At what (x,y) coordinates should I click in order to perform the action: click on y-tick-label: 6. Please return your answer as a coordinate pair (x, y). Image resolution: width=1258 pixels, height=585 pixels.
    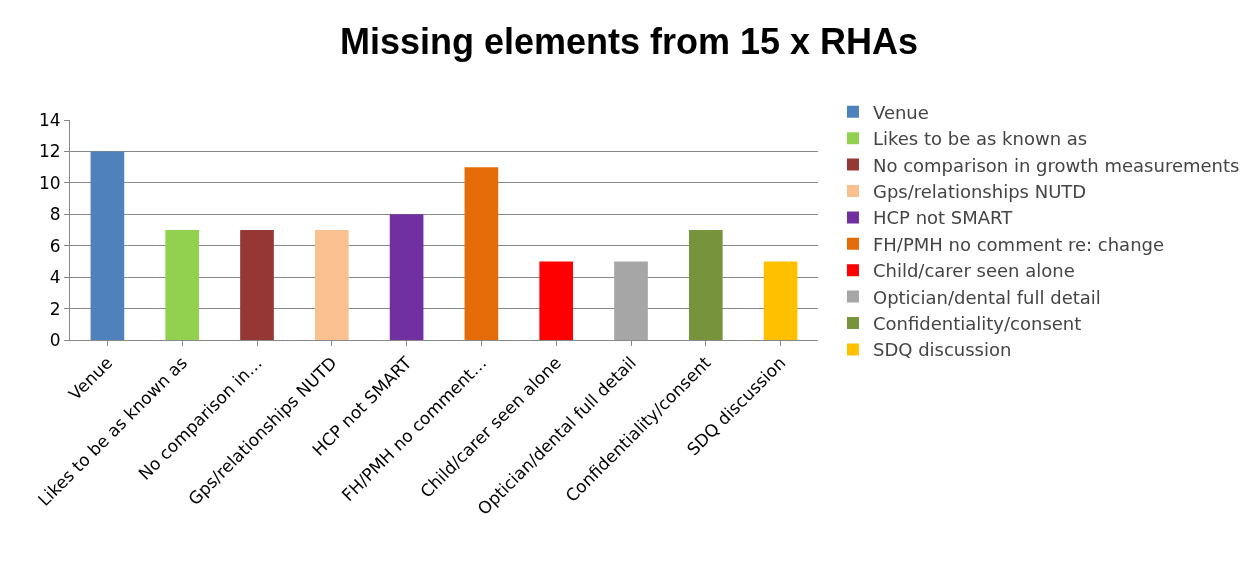
    Looking at the image, I should click on (55, 245).